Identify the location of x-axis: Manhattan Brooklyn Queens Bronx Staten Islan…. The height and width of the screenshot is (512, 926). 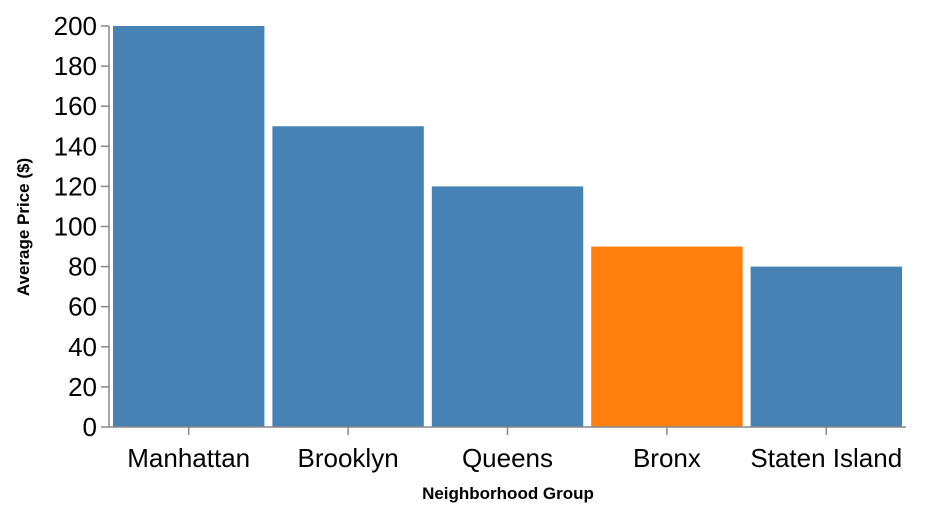
(507, 449).